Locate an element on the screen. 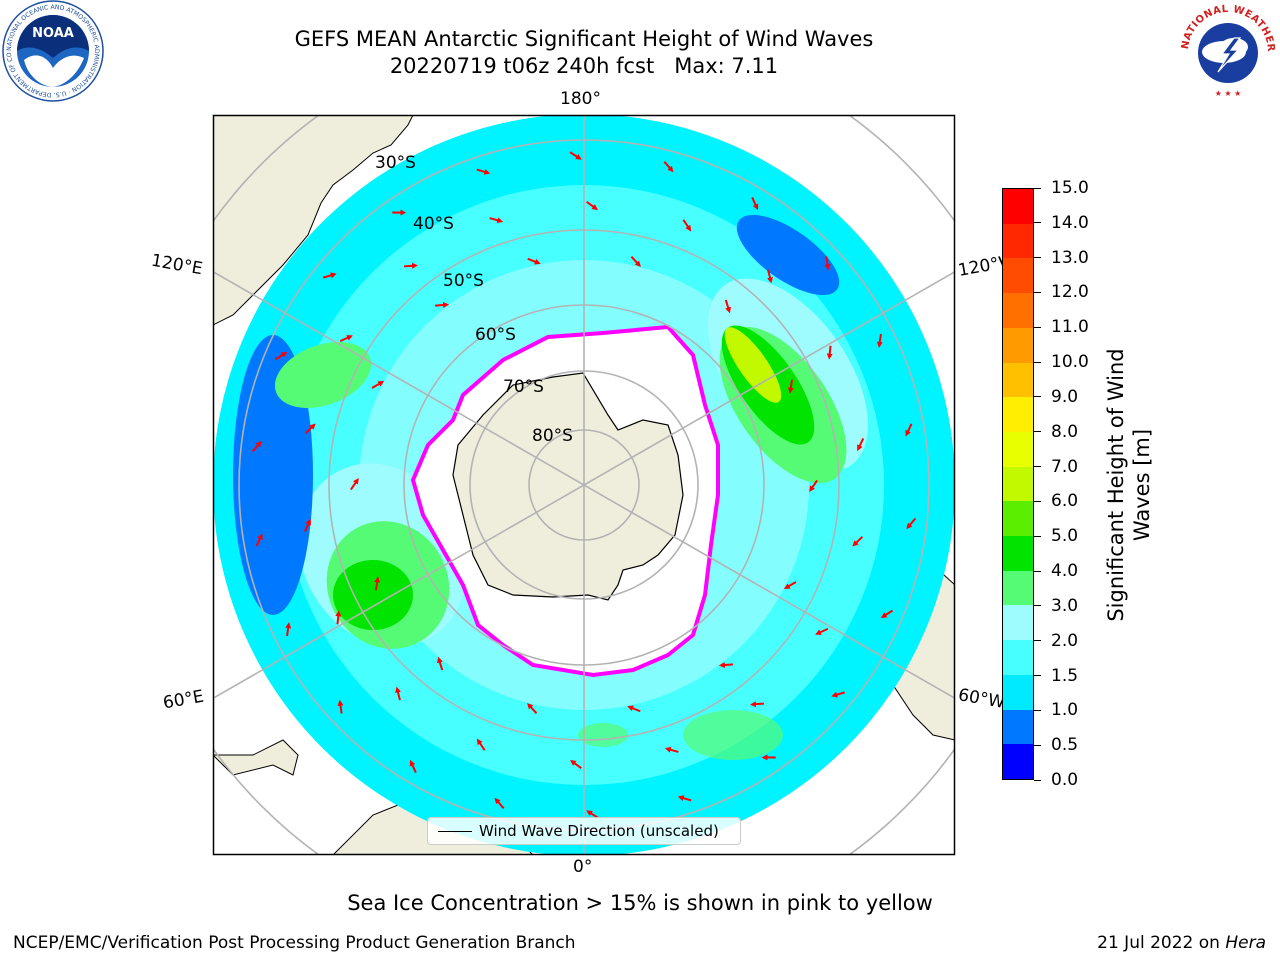 This screenshot has width=1280, height=960. lat-label-70s: 70°S is located at coordinates (523, 387).